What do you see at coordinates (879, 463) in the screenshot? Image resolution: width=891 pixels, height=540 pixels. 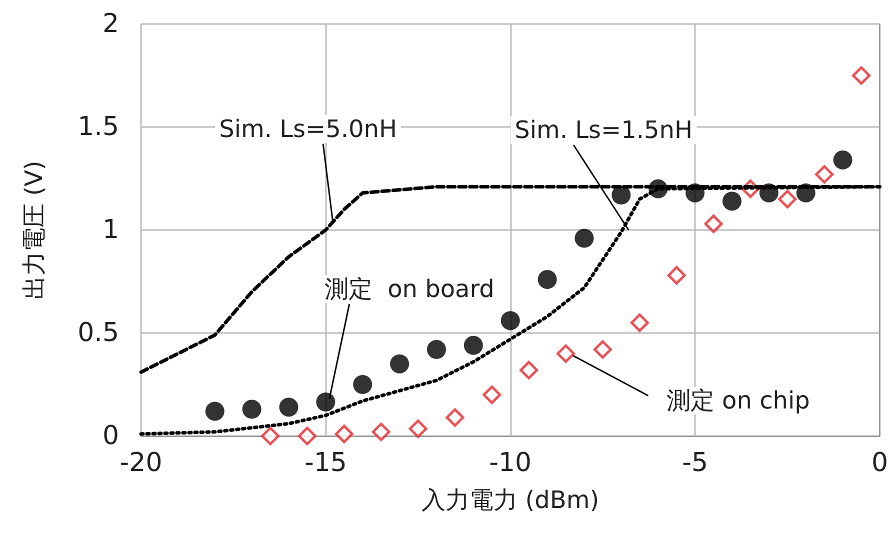 I see `x-tick-label: 0` at bounding box center [879, 463].